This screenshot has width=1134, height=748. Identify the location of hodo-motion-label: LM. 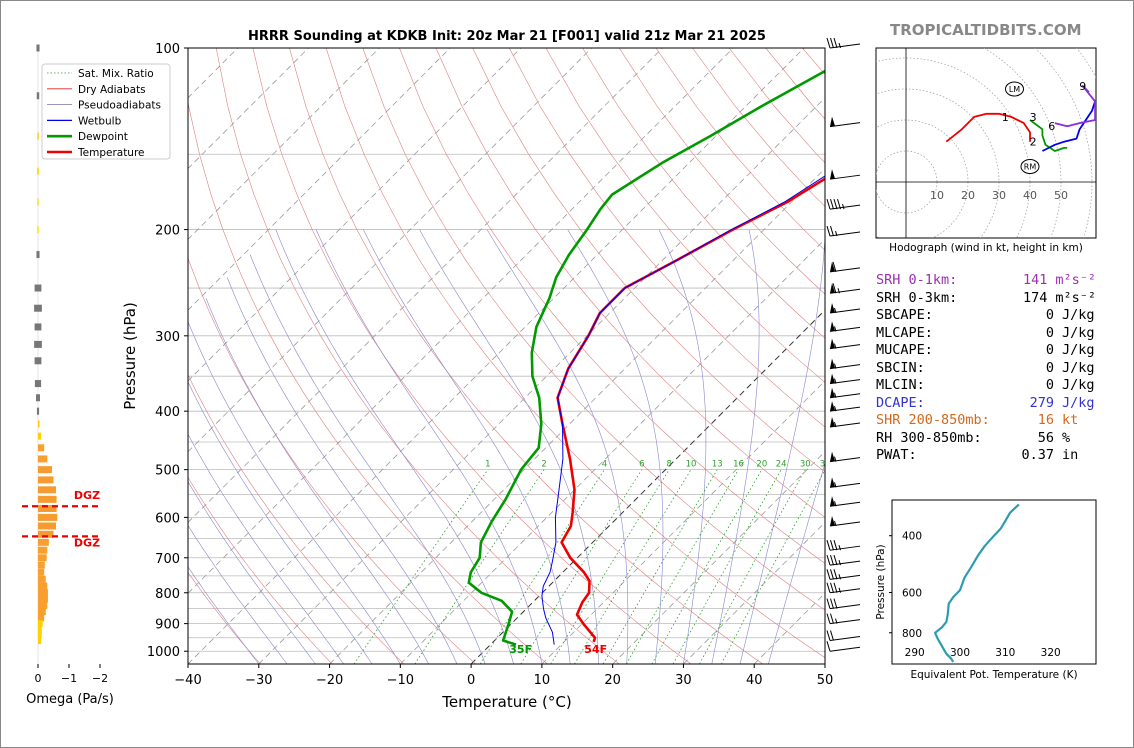
(1014, 89).